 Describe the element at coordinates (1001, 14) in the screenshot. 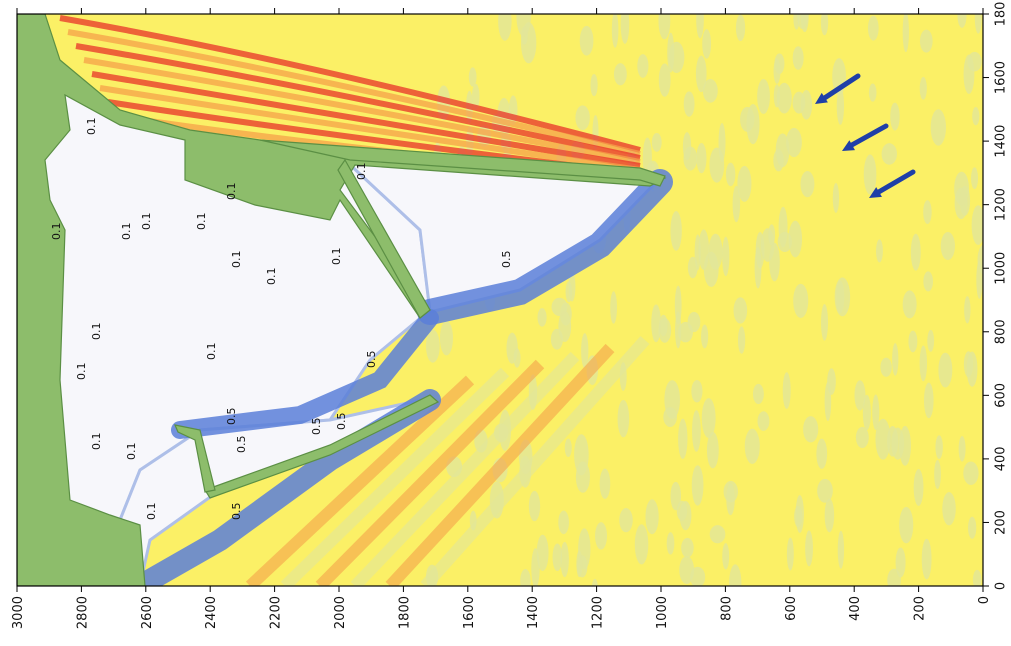

I see `y-tick-label: 180` at that location.